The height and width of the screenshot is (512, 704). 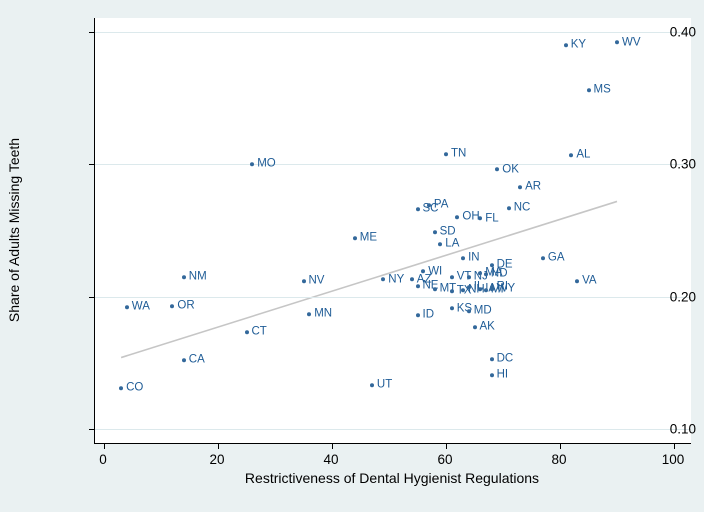 I want to click on state-label: IN, so click(x=474, y=257).